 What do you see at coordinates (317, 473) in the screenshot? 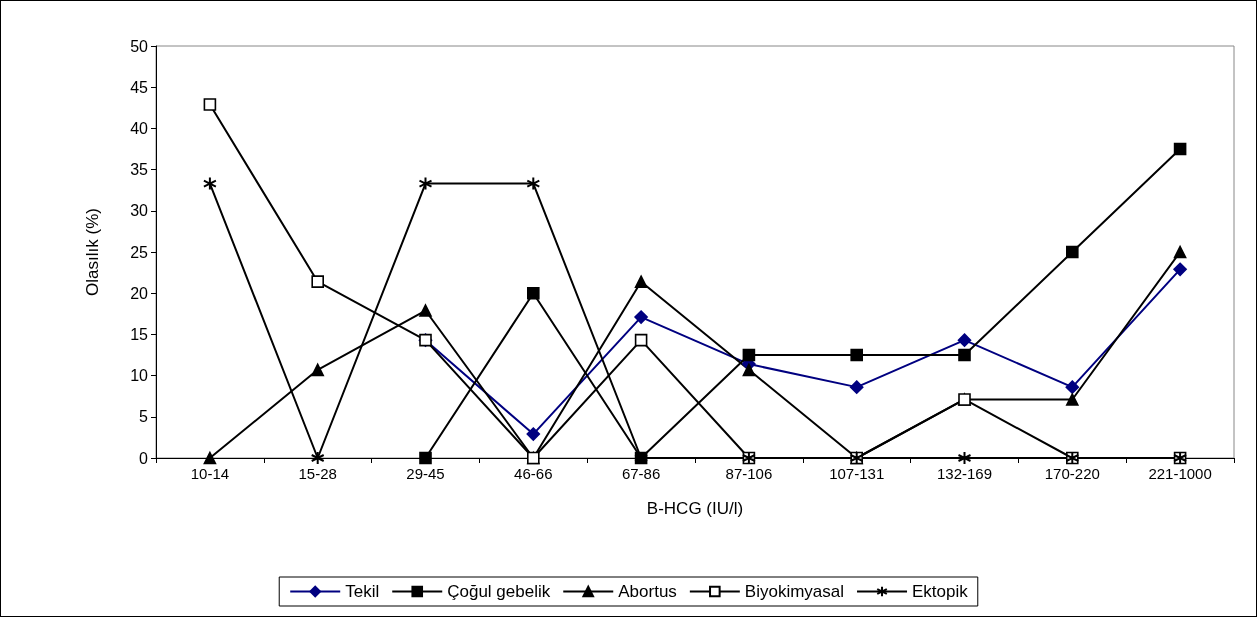
I see `x-tick-label: 15-28` at bounding box center [317, 473].